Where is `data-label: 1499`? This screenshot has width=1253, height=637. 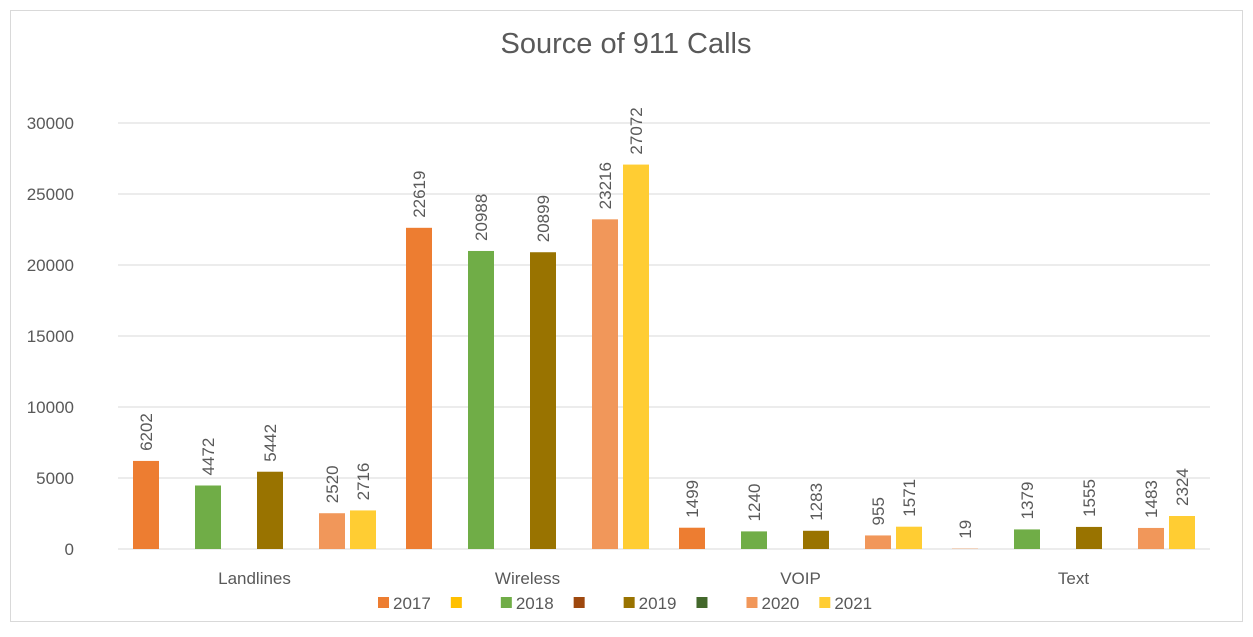
data-label: 1499 is located at coordinates (692, 499).